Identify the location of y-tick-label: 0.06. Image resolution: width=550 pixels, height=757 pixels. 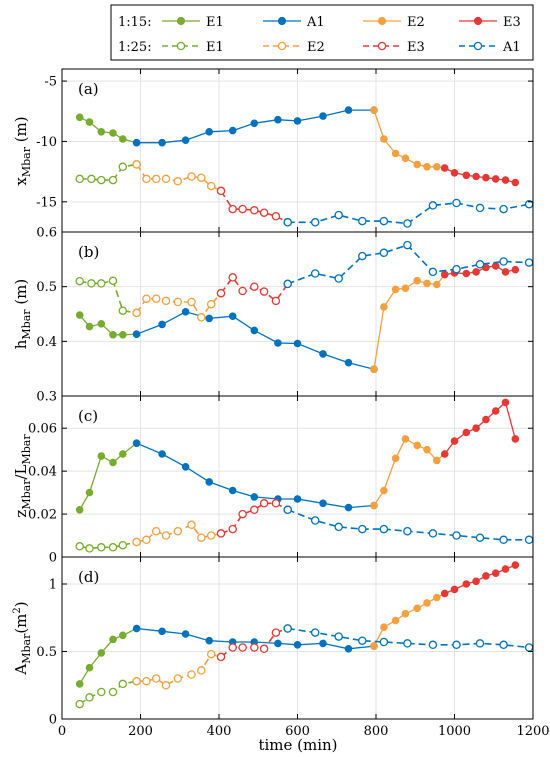
(42, 429).